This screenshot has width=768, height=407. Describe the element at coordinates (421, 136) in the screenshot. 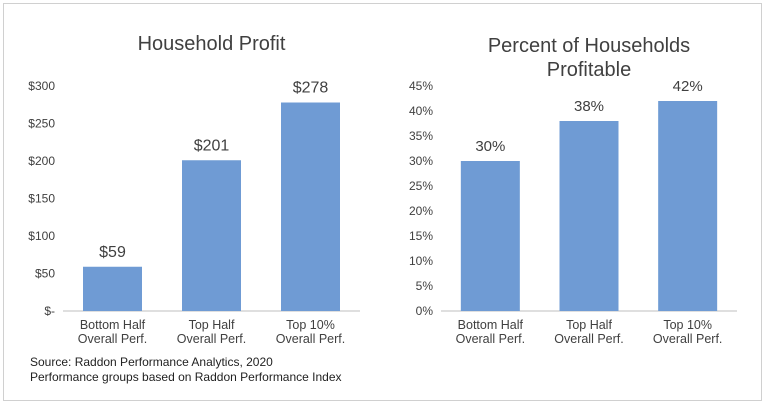

I see `y-tick-label: 35%` at that location.